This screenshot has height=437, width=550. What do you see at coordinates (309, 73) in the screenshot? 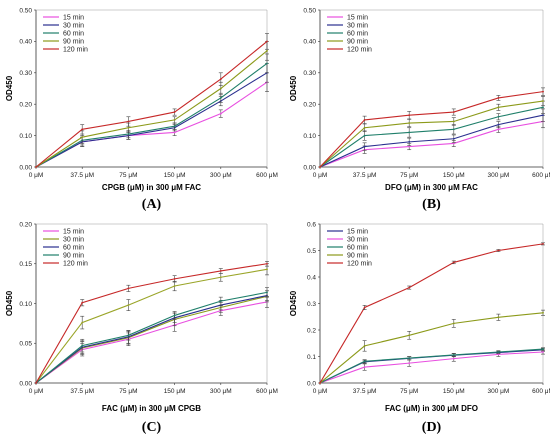
I see `y-tick-label: 0.30` at bounding box center [309, 73].